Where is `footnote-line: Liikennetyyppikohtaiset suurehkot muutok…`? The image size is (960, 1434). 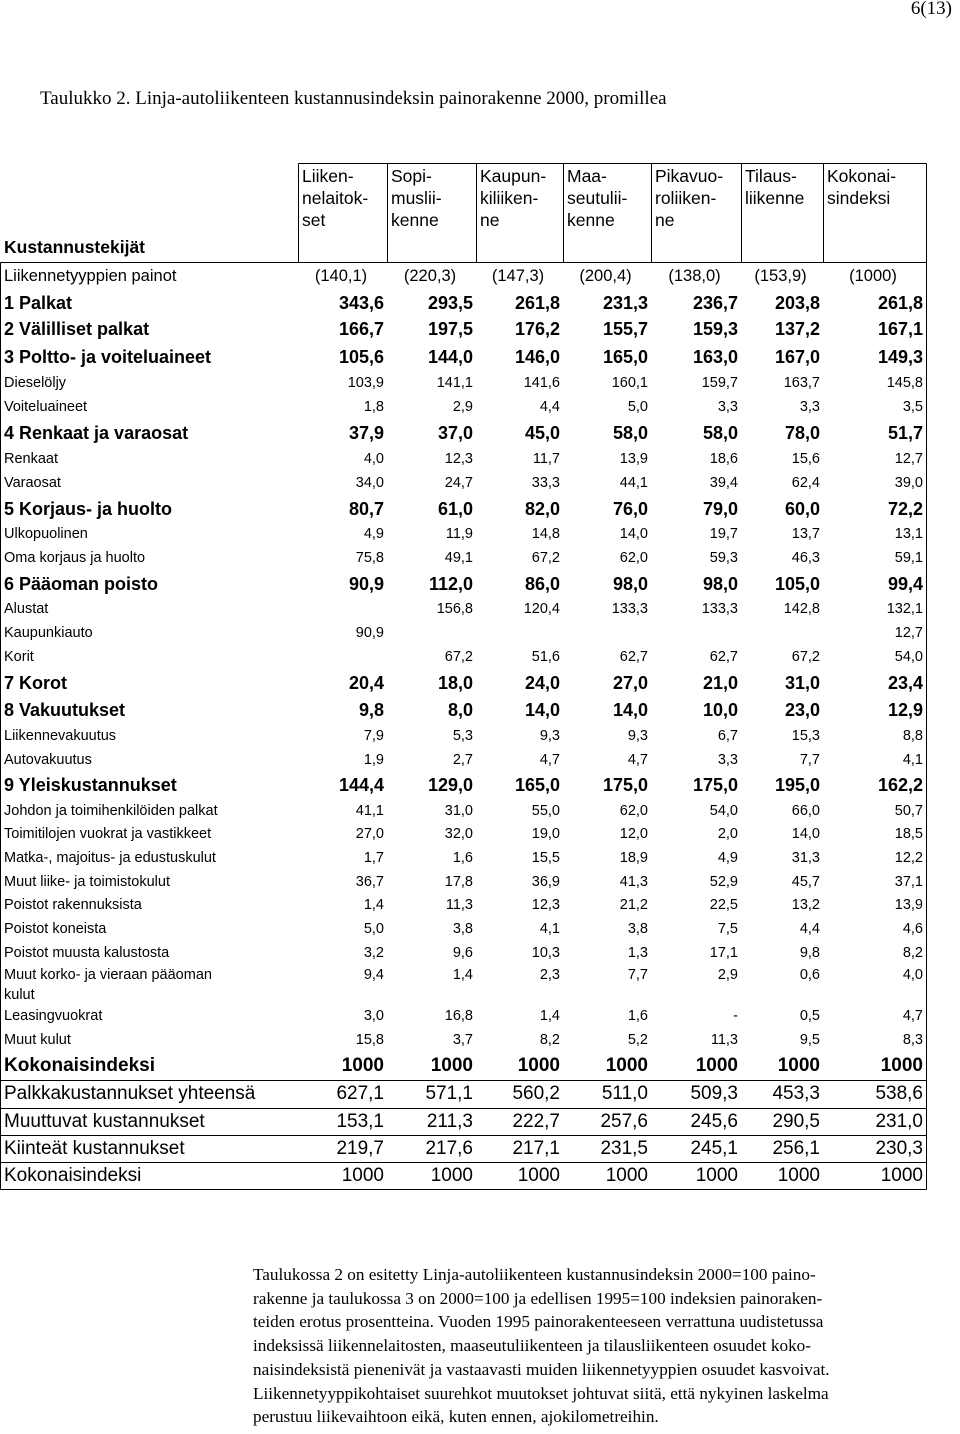 footnote-line: Liikennetyyppikohtaiset suurehkot muutok… is located at coordinates (541, 1393).